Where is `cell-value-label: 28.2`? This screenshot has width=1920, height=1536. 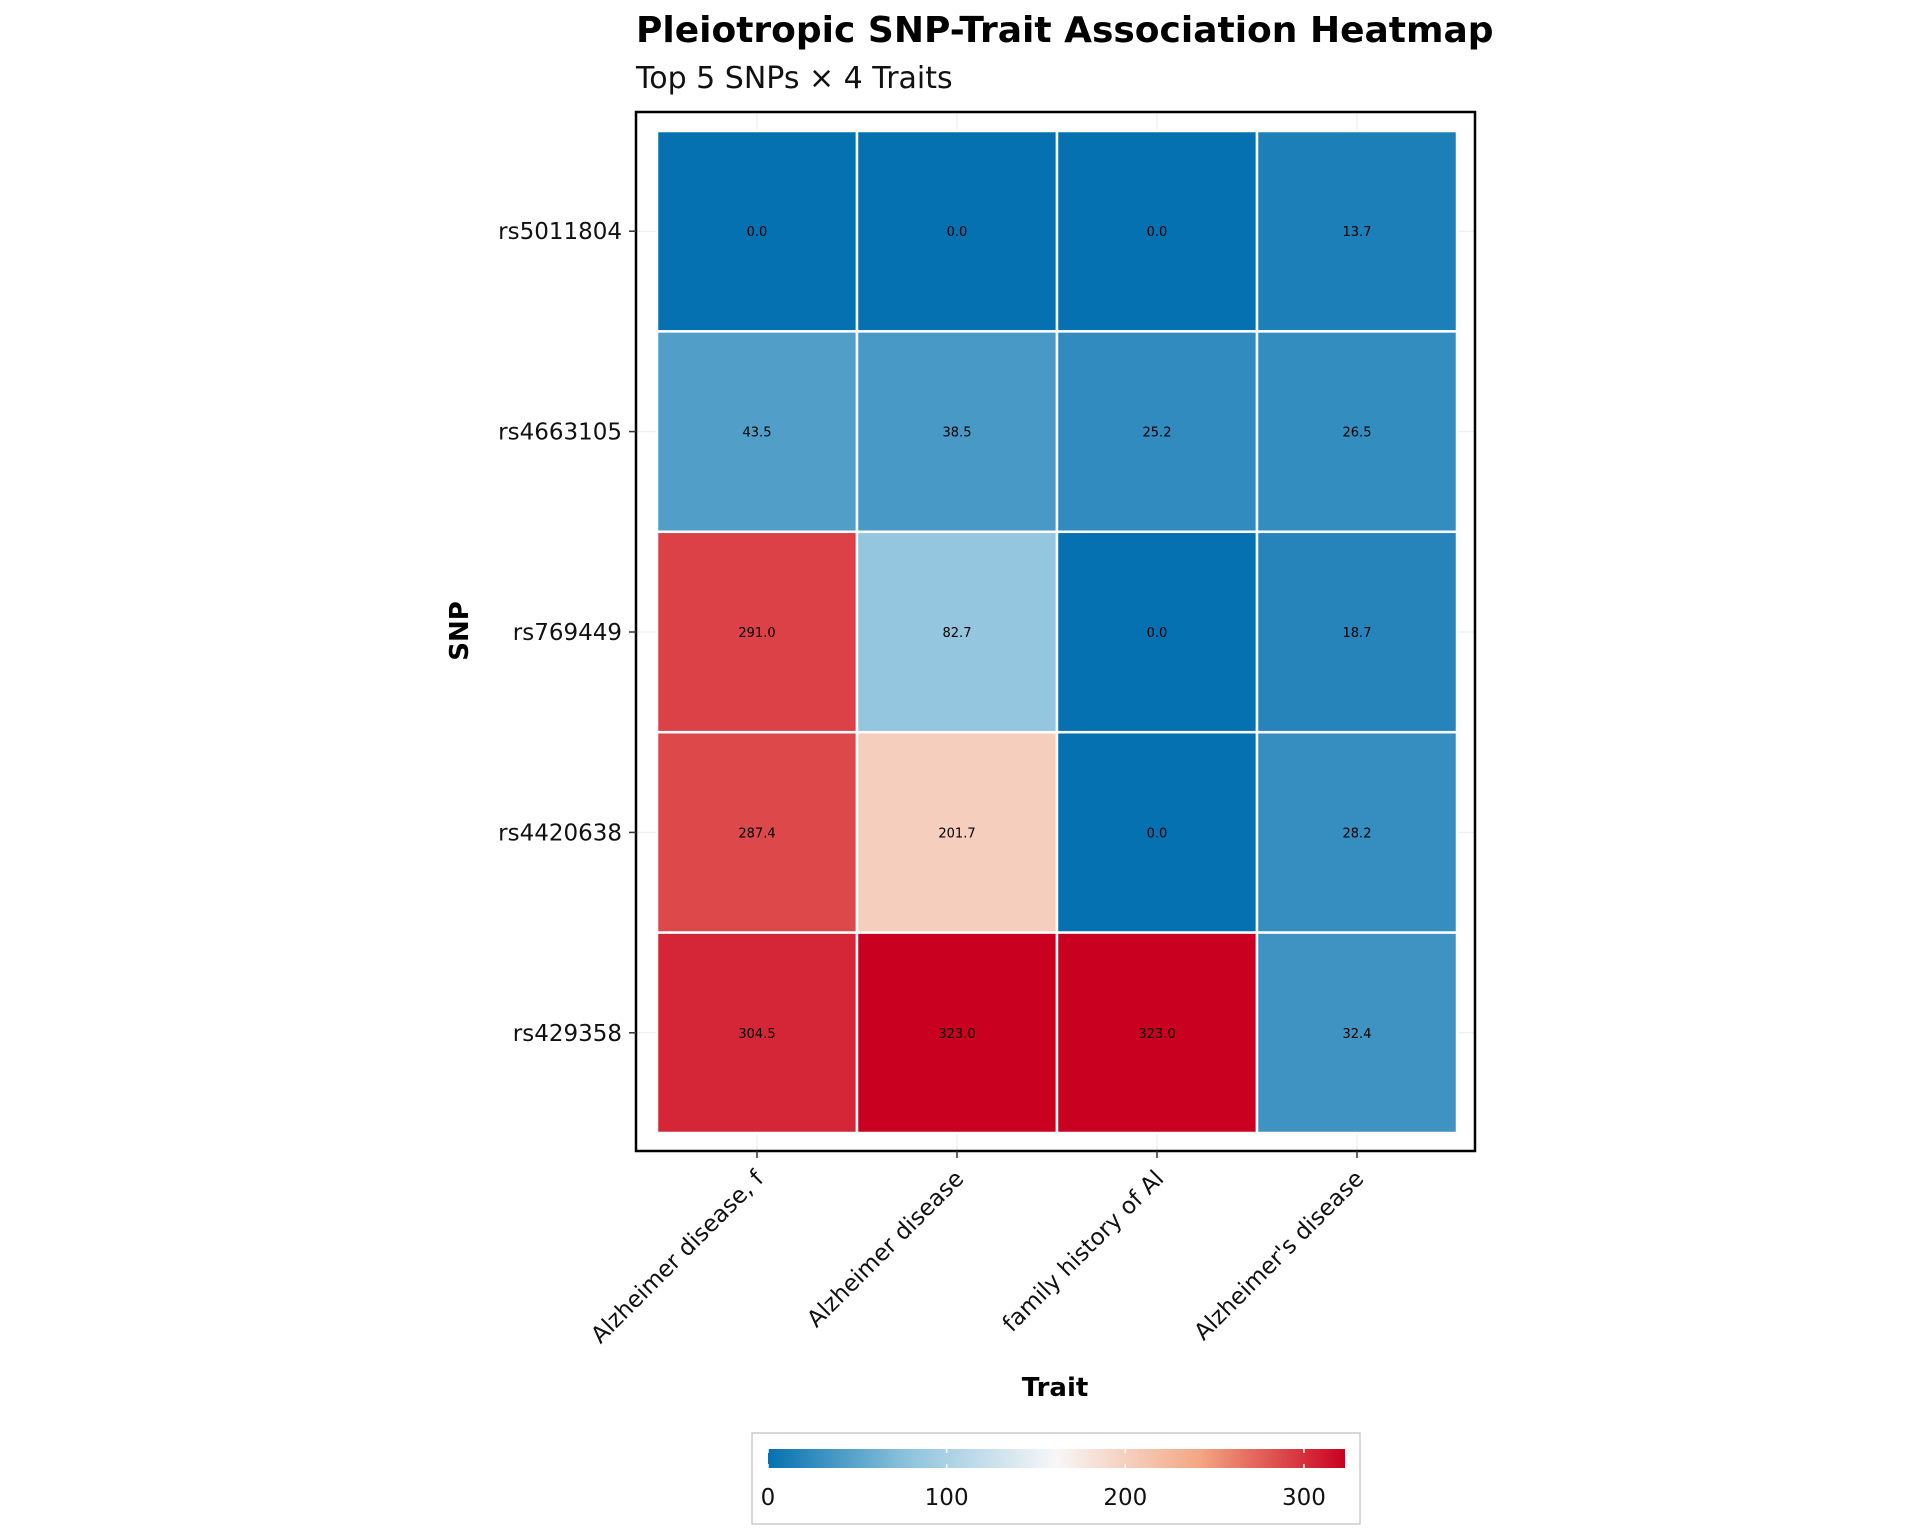
cell-value-label: 28.2 is located at coordinates (1357, 833).